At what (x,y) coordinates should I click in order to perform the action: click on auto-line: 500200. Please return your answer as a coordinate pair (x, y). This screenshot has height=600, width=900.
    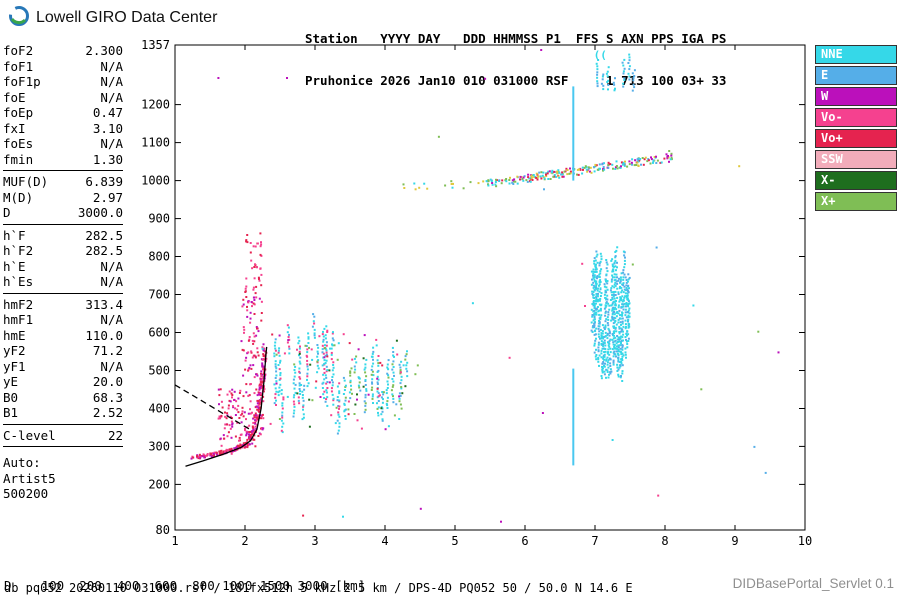
    Looking at the image, I should click on (26, 493).